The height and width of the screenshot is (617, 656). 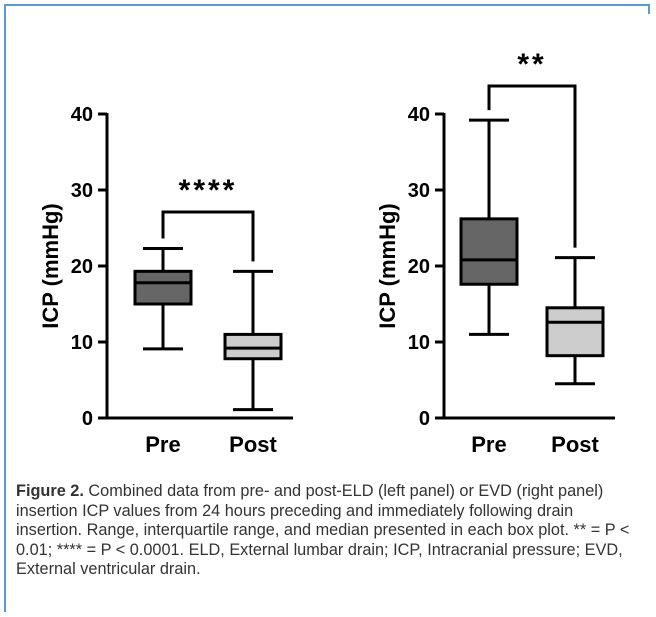 What do you see at coordinates (50, 491) in the screenshot?
I see `caption-label: Figure 2.` at bounding box center [50, 491].